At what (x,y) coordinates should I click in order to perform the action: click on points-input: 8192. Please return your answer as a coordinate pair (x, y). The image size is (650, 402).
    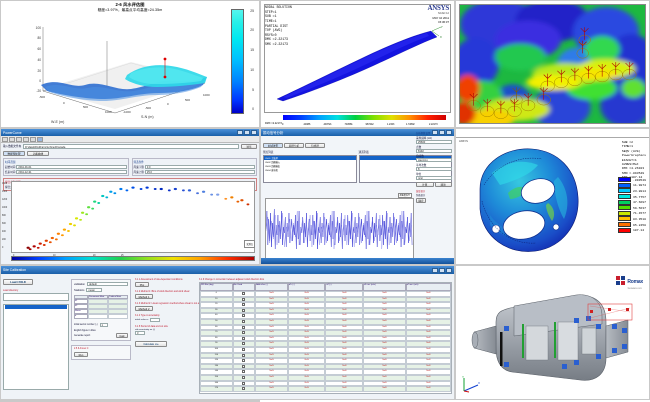
    Looking at the image, I should click on (434, 151).